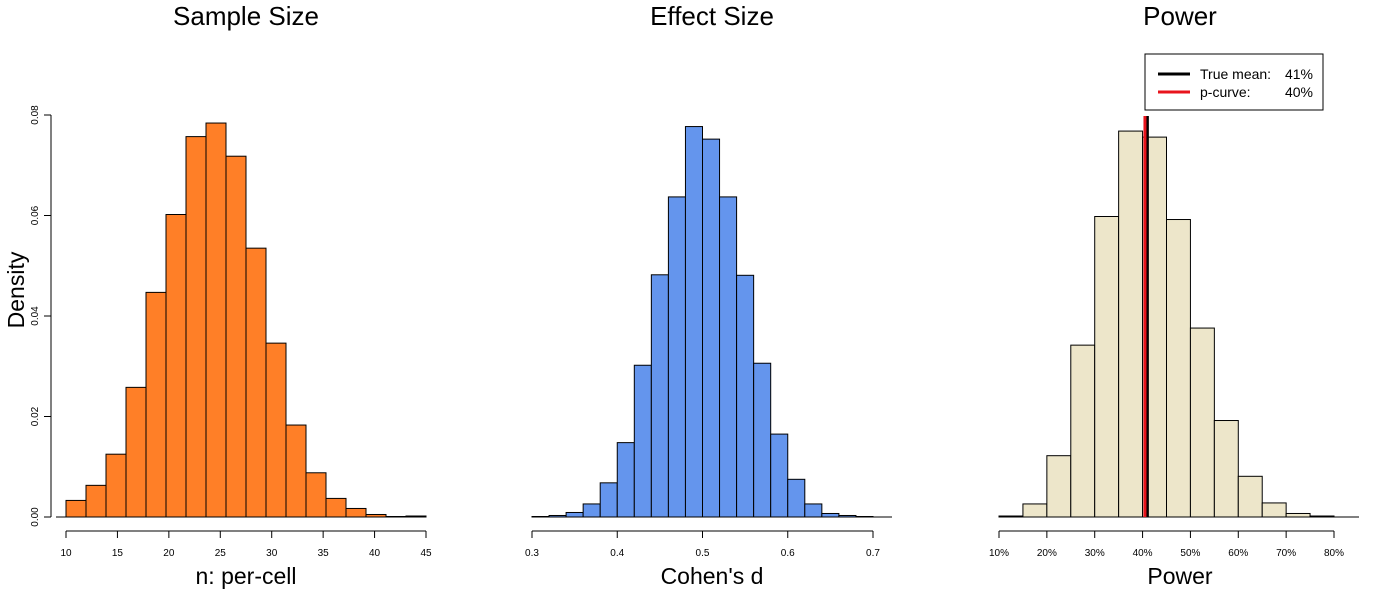 The width and height of the screenshot is (1400, 600). Describe the element at coordinates (712, 16) in the screenshot. I see `title-effect-size: Effect Size` at that location.